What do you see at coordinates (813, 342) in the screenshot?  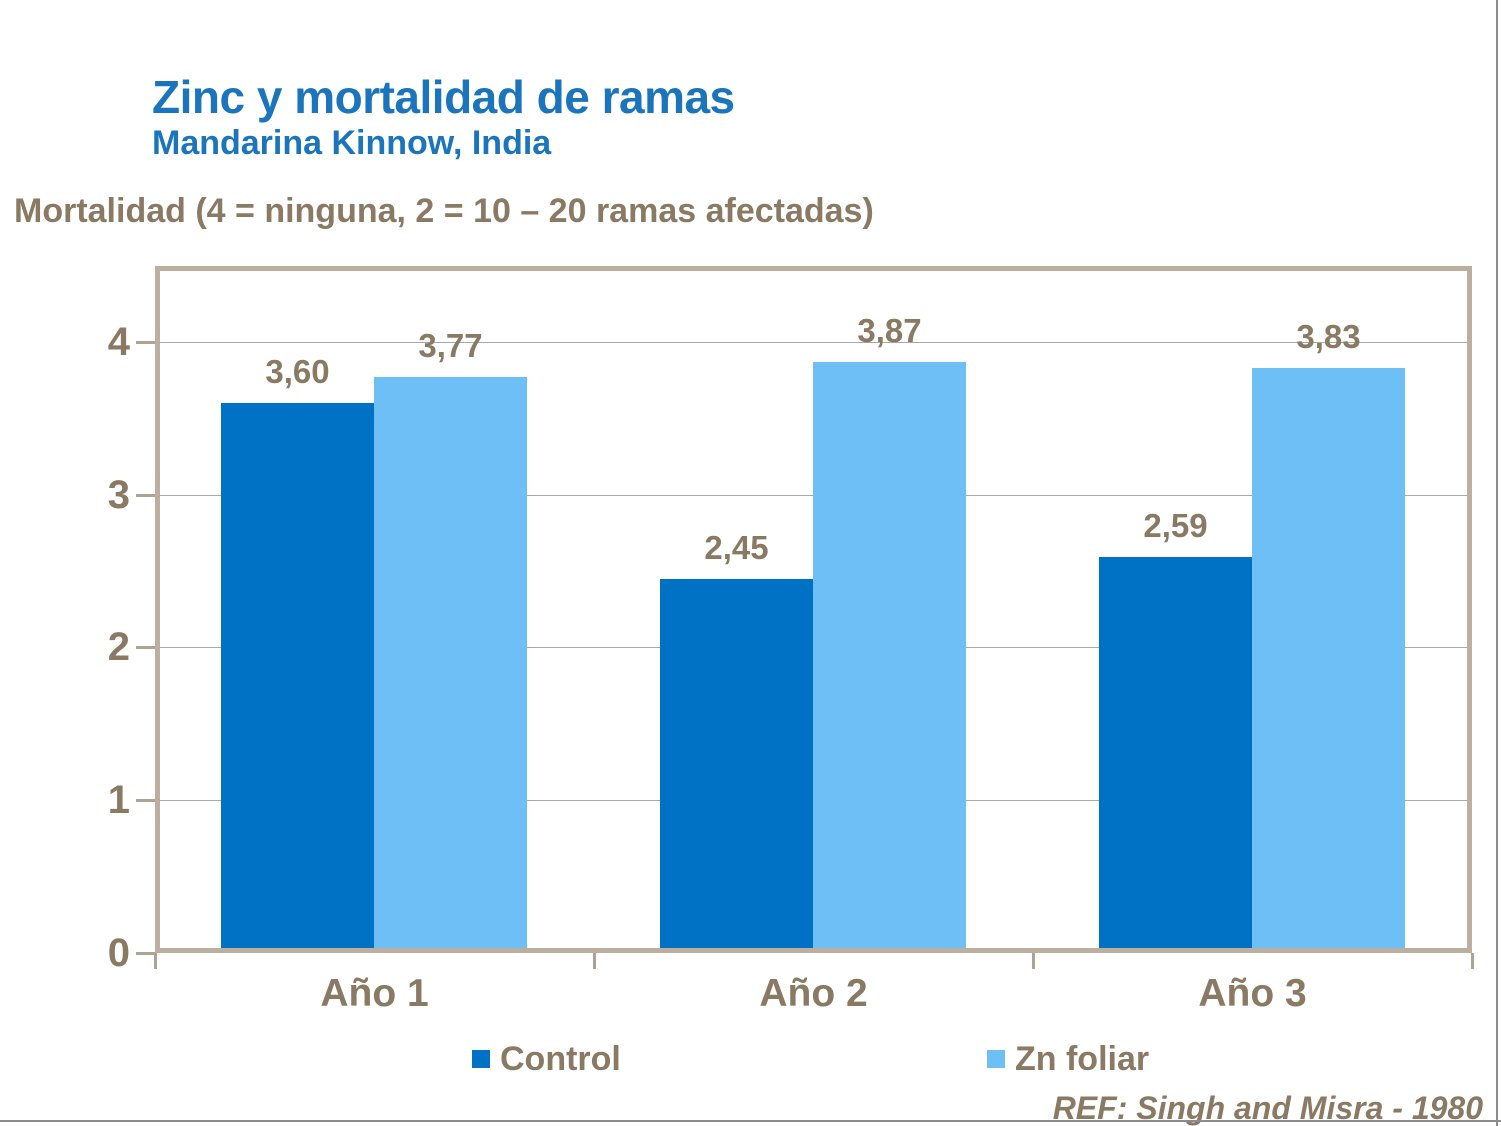 I see `gridline-y4` at bounding box center [813, 342].